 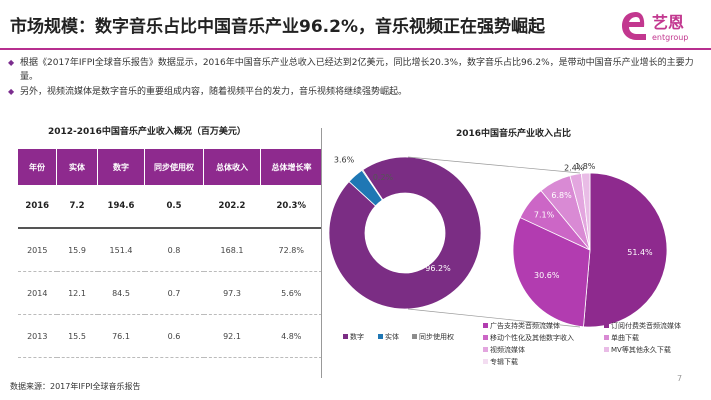 I want to click on table-cell: 0.6, so click(x=174, y=336).